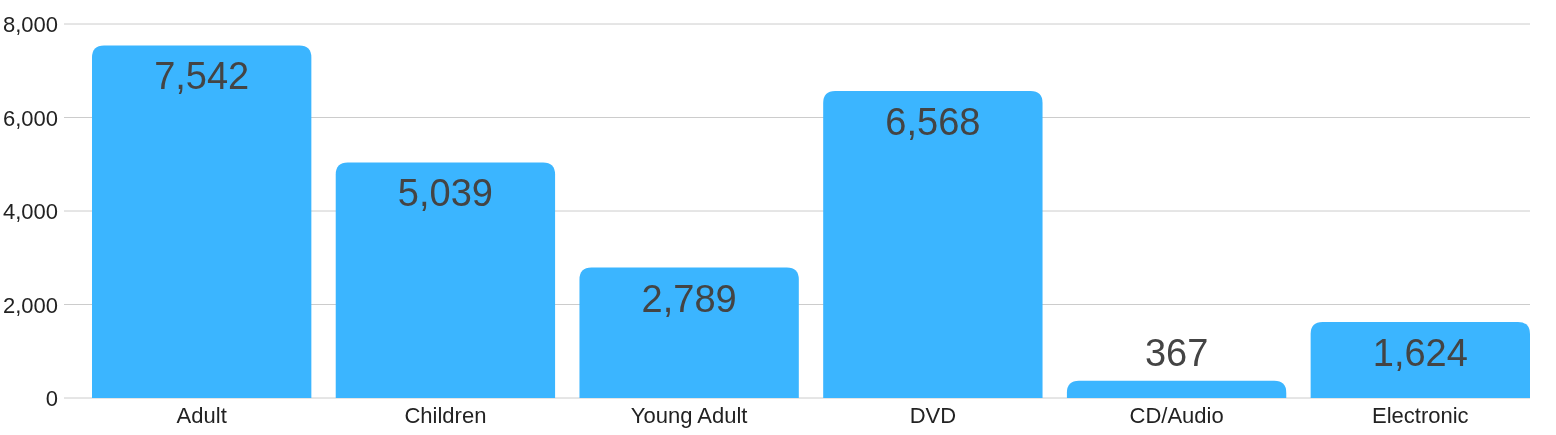 The width and height of the screenshot is (1556, 435). Describe the element at coordinates (1420, 415) in the screenshot. I see `x-tick-label: Electronic` at that location.